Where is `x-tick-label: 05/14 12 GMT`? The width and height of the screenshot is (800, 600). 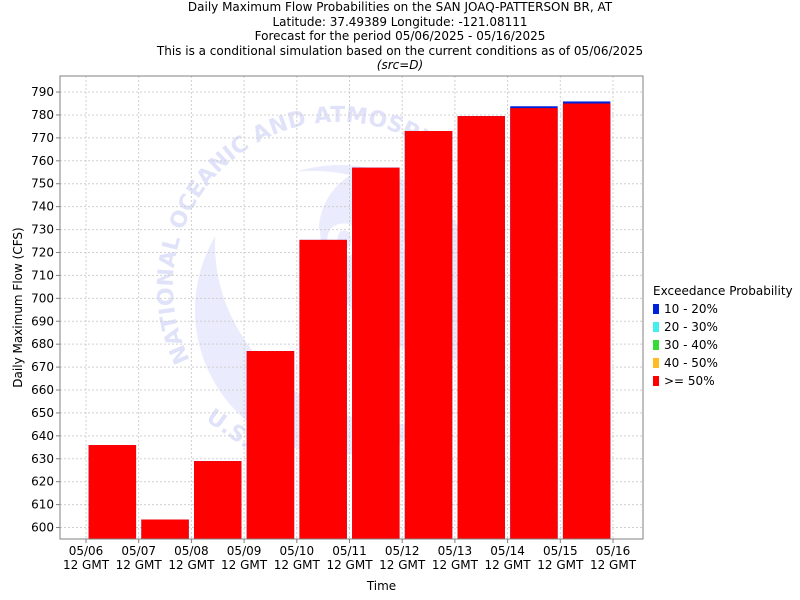 x-tick-label: 05/14 12 GMT is located at coordinates (508, 558).